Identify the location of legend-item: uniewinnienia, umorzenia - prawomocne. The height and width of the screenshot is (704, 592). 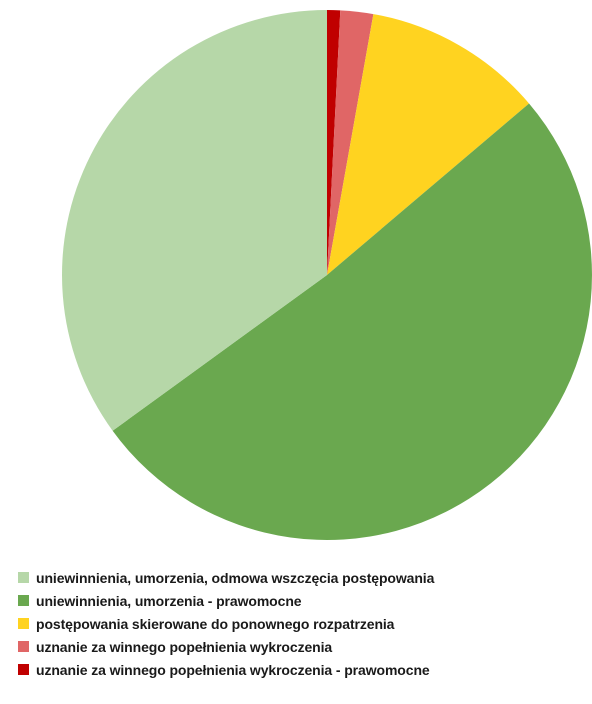
(226, 600).